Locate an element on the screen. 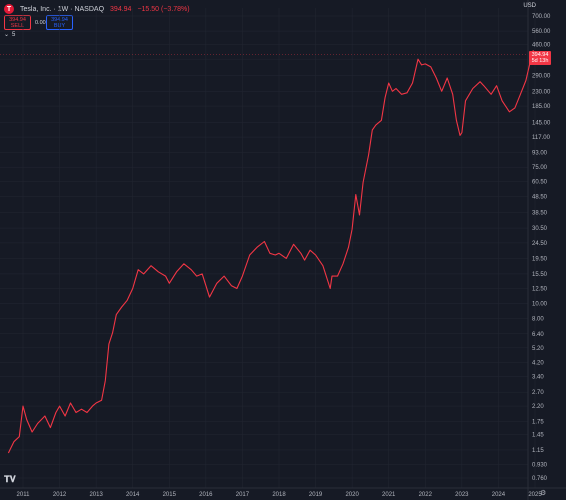 The width and height of the screenshot is (566, 500). y-tick-label: 10.00 is located at coordinates (540, 305).